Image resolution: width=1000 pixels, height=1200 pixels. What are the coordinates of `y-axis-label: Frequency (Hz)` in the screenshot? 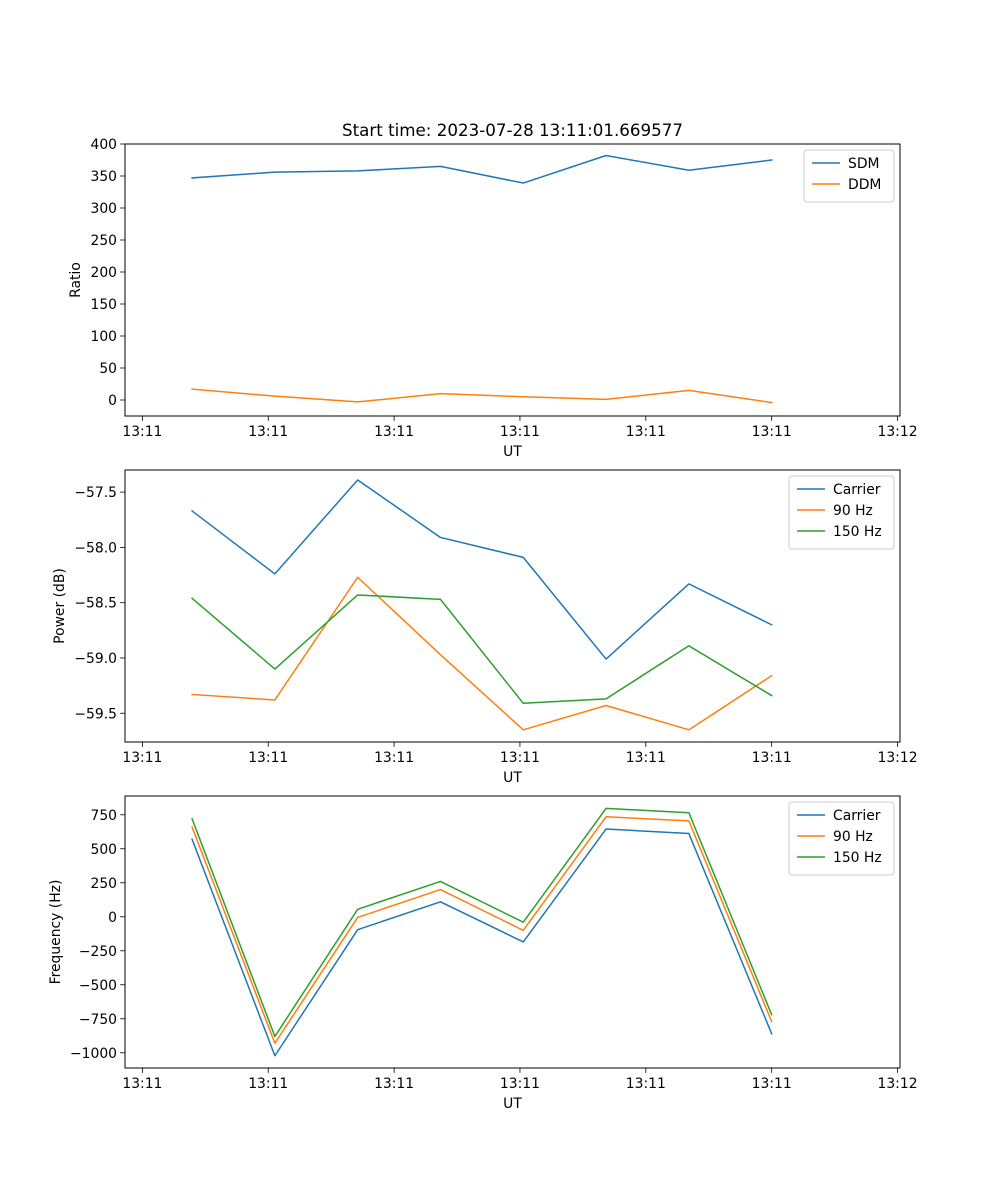 It's located at (56, 932).